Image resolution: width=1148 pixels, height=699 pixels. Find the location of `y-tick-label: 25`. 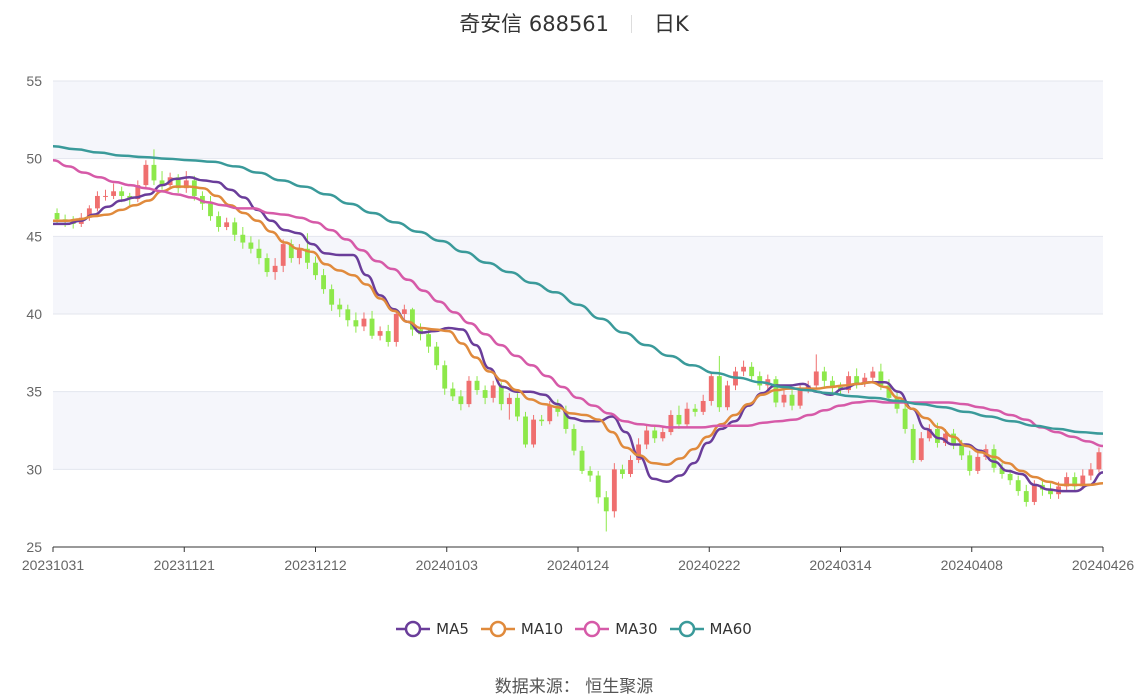

y-tick-label: 25 is located at coordinates (34, 547).